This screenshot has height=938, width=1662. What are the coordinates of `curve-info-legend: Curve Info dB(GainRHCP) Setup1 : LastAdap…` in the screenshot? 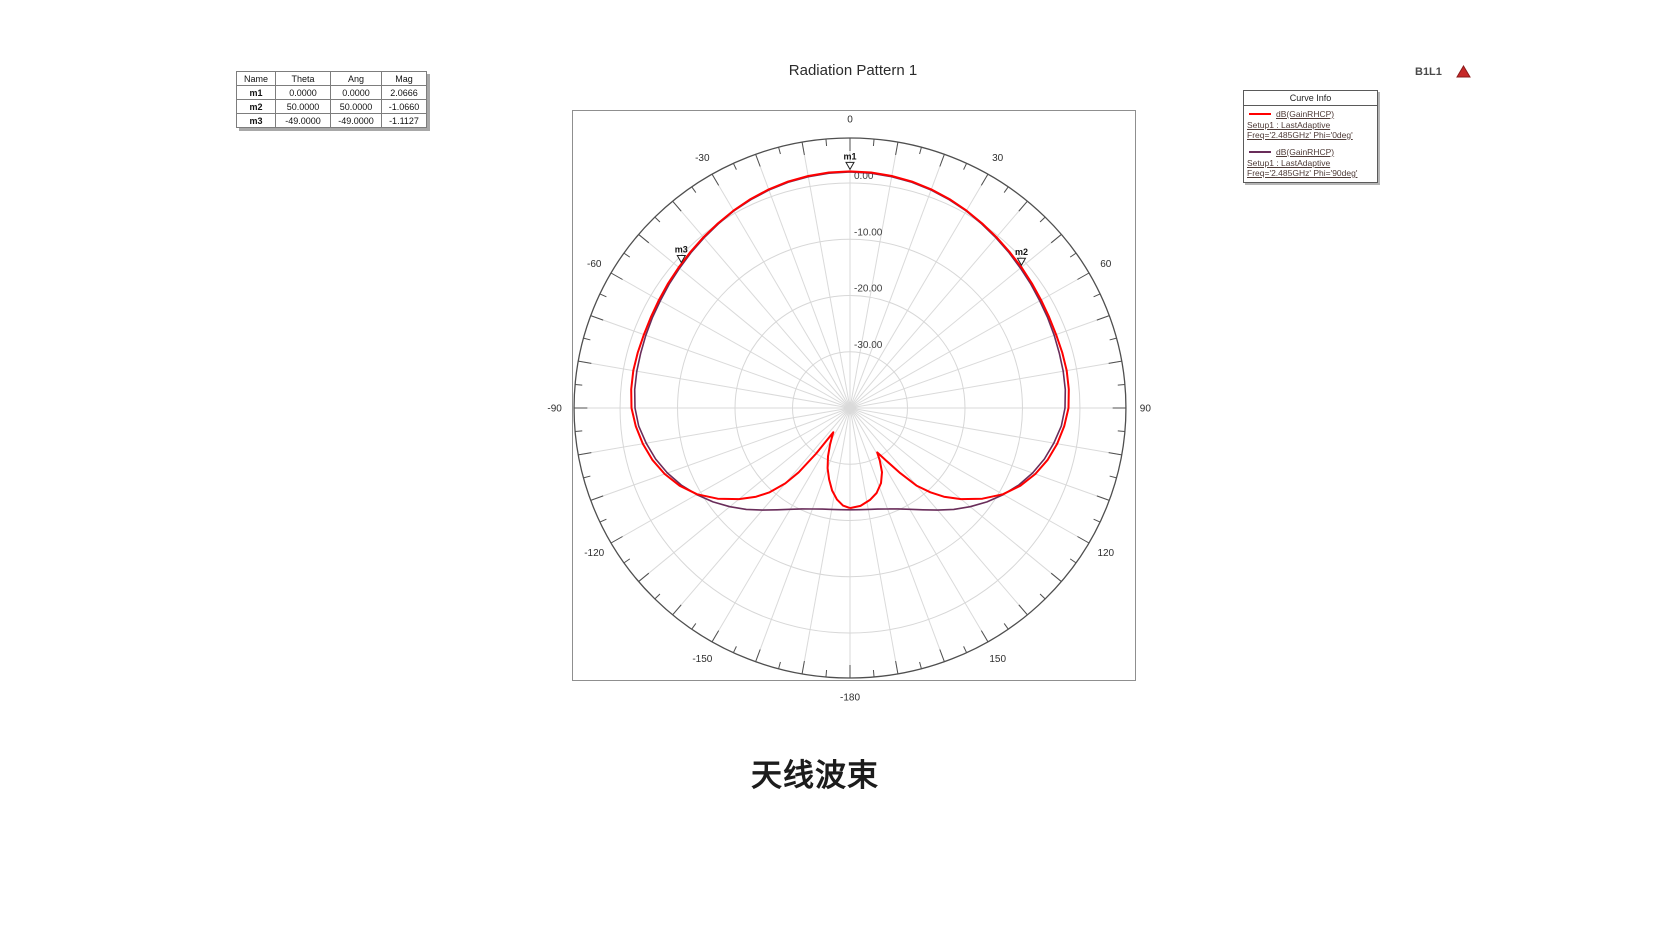 It's located at (1310, 136).